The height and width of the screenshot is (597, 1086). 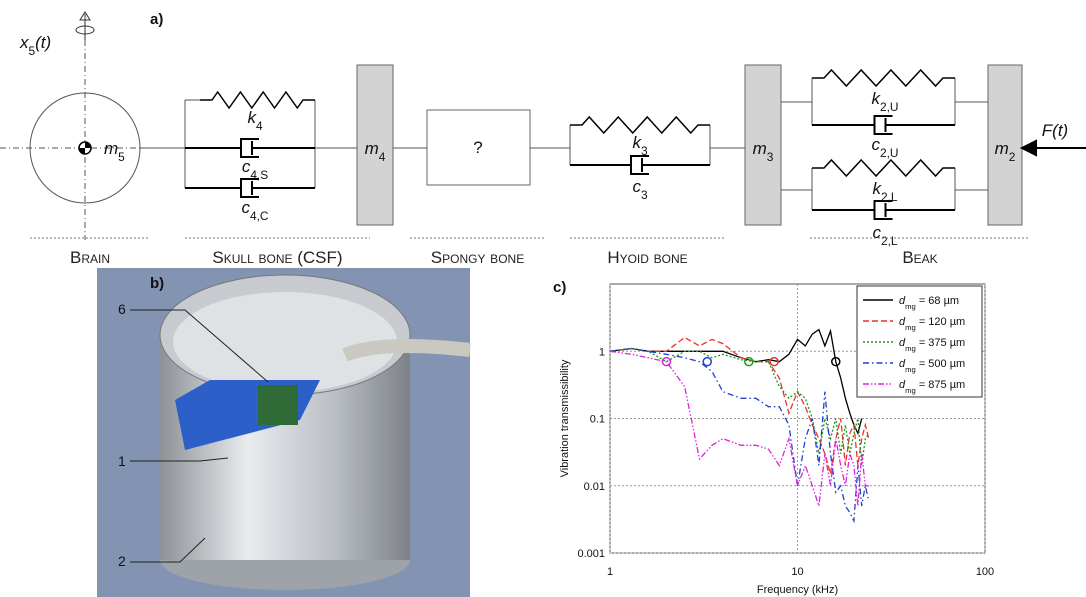 I want to click on symbol-label: k2,U, so click(x=884, y=101).